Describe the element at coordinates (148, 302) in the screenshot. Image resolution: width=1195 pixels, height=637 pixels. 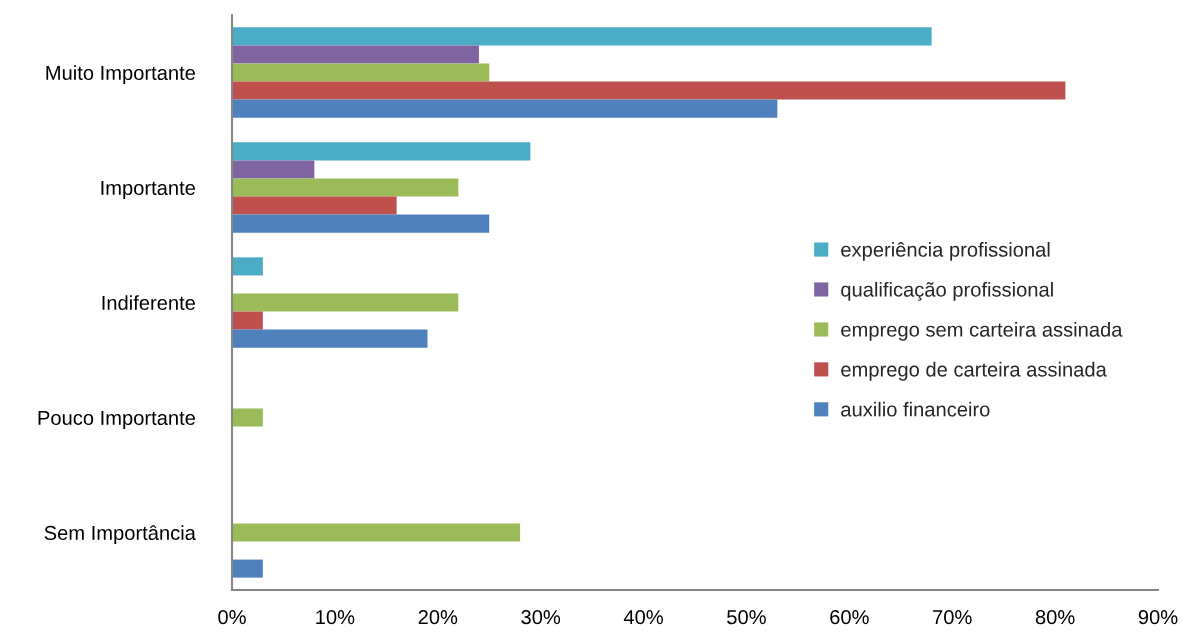
I see `y-tick-label: Indiferente` at that location.